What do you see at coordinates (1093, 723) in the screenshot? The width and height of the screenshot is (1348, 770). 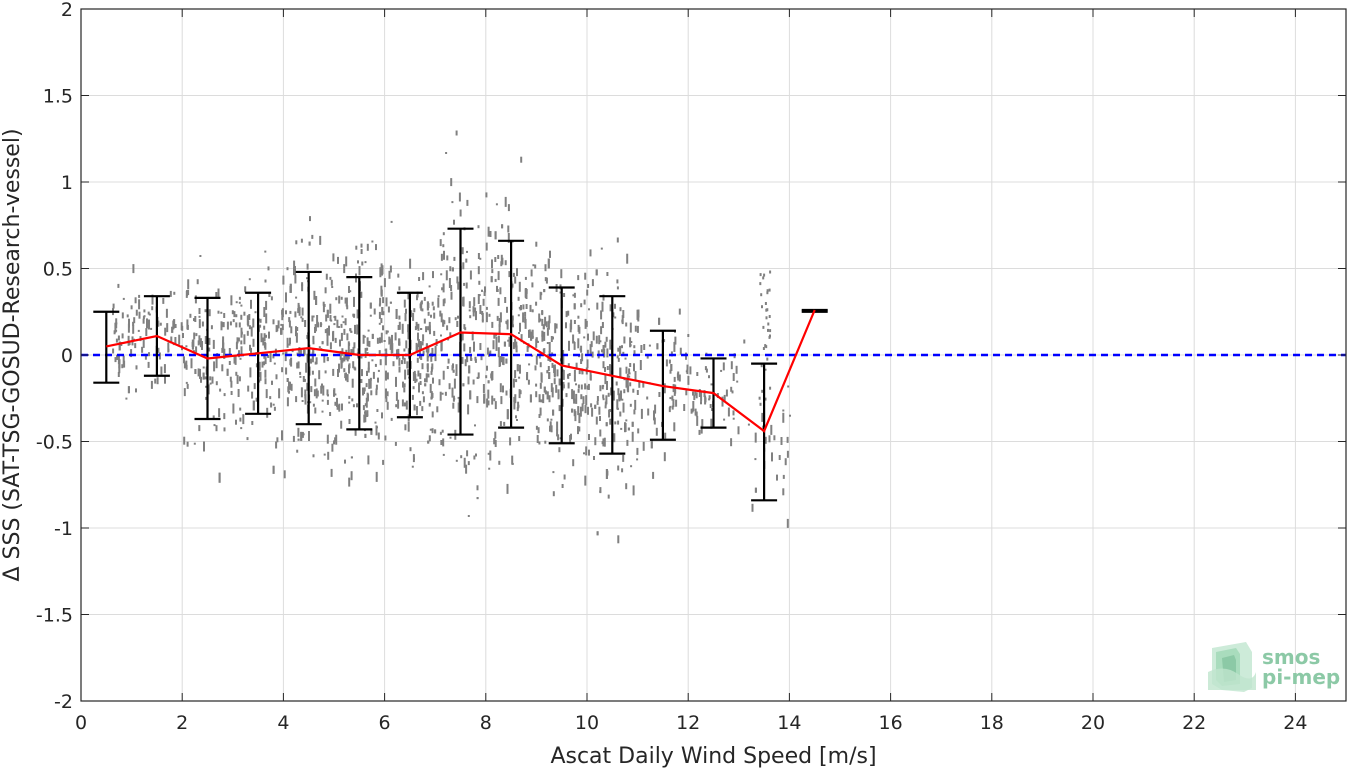 I see `x-tick-label: 20` at bounding box center [1093, 723].